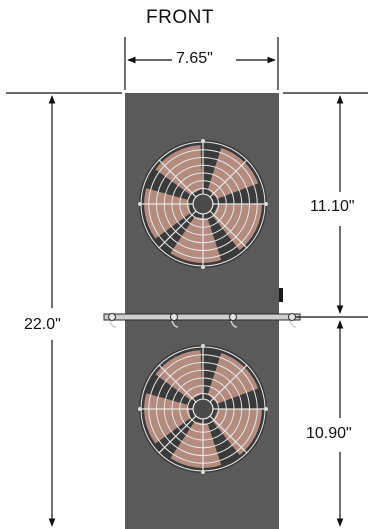  I want to click on lower-fan, so click(203, 409).